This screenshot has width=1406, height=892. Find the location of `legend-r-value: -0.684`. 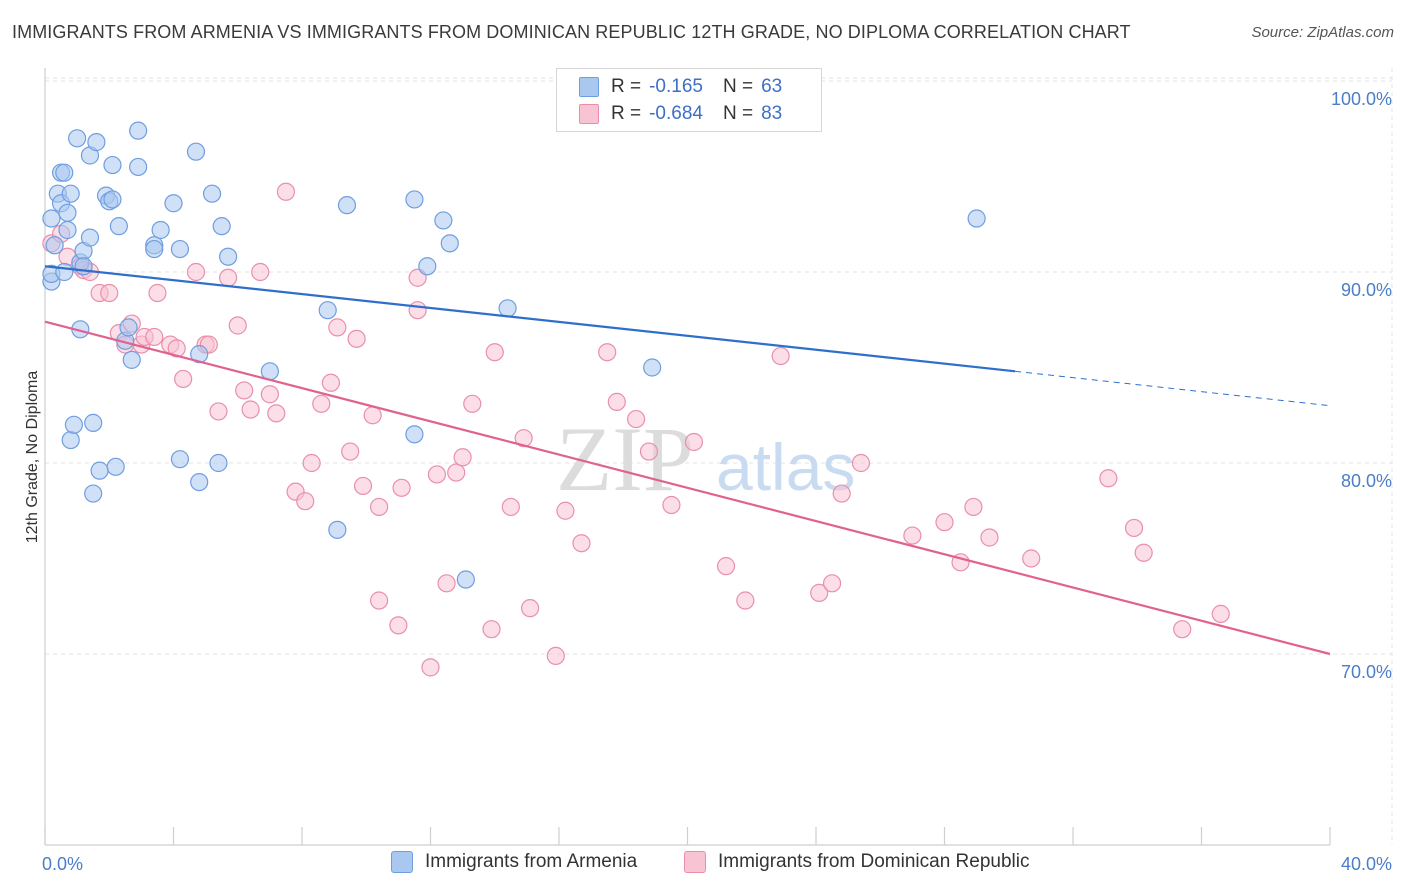

legend-r-value: -0.684 is located at coordinates (676, 113).